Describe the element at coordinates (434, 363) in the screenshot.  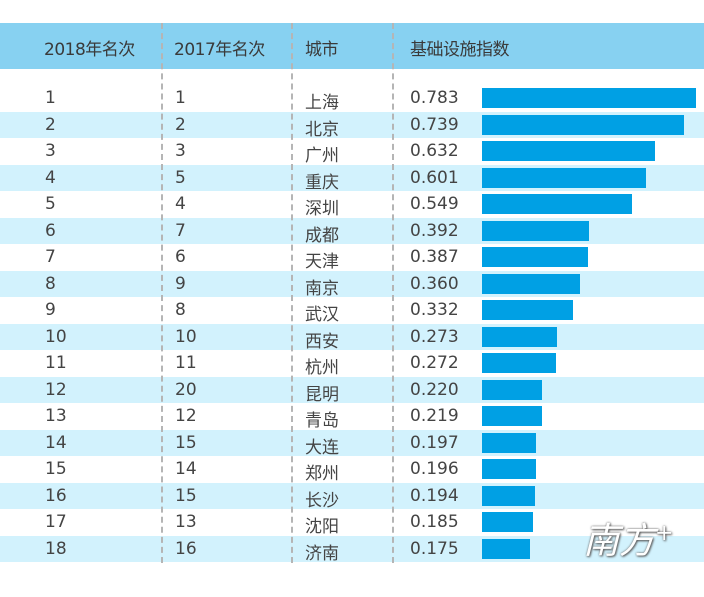
I see `index-value-cell: 0.272` at that location.